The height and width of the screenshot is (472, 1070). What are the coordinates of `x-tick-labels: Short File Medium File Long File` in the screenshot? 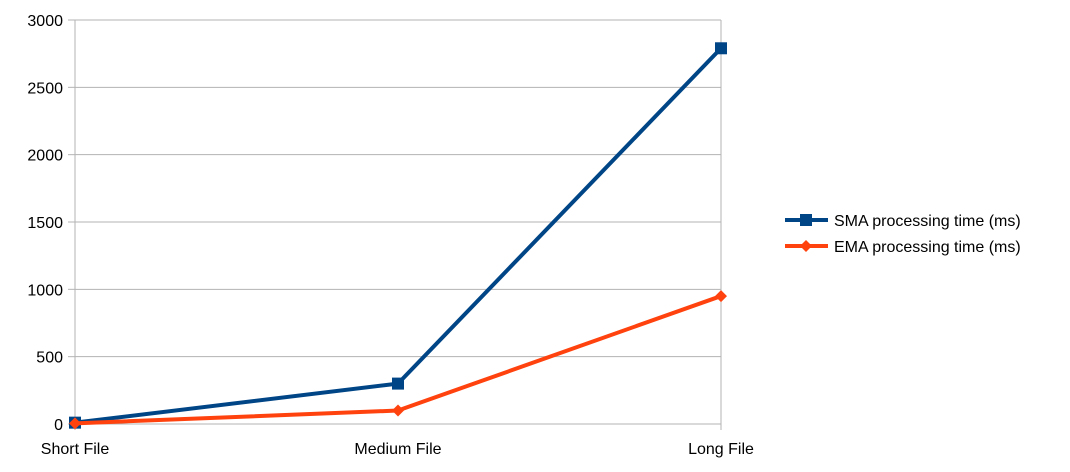 It's located at (397, 449).